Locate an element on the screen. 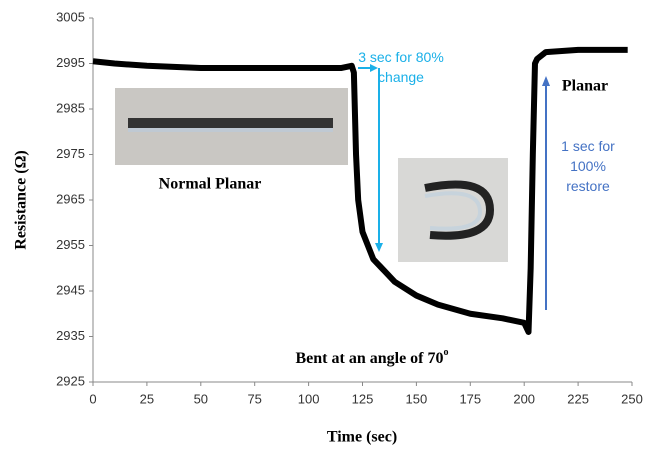 The height and width of the screenshot is (451, 650). annotation-line: restore is located at coordinates (588, 186).